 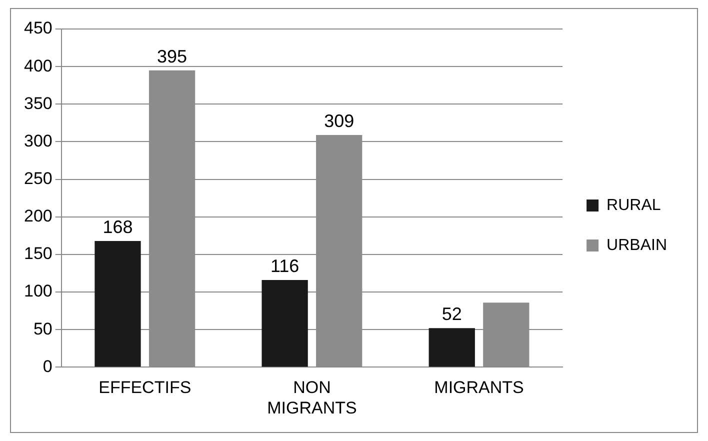 What do you see at coordinates (38, 66) in the screenshot?
I see `y-tick-label: 400` at bounding box center [38, 66].